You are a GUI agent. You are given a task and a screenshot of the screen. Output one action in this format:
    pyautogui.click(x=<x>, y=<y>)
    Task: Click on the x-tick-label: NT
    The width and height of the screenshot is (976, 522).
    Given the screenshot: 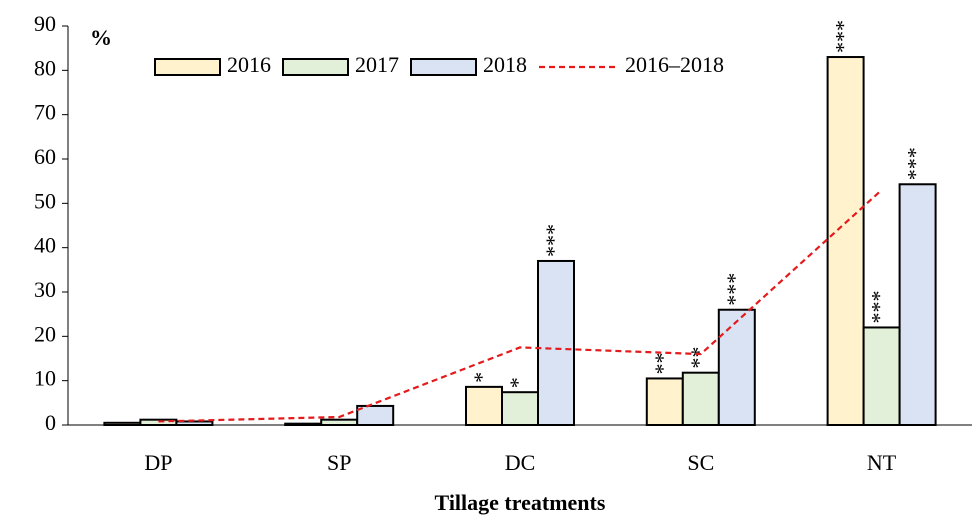 What is the action you would take?
    pyautogui.click(x=882, y=462)
    